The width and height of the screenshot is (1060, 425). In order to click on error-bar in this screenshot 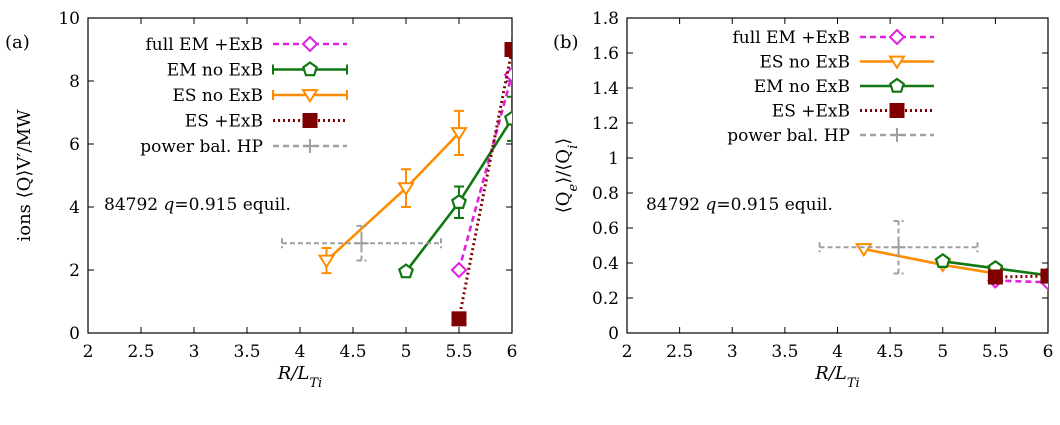, I will do `click(509, 118)`.